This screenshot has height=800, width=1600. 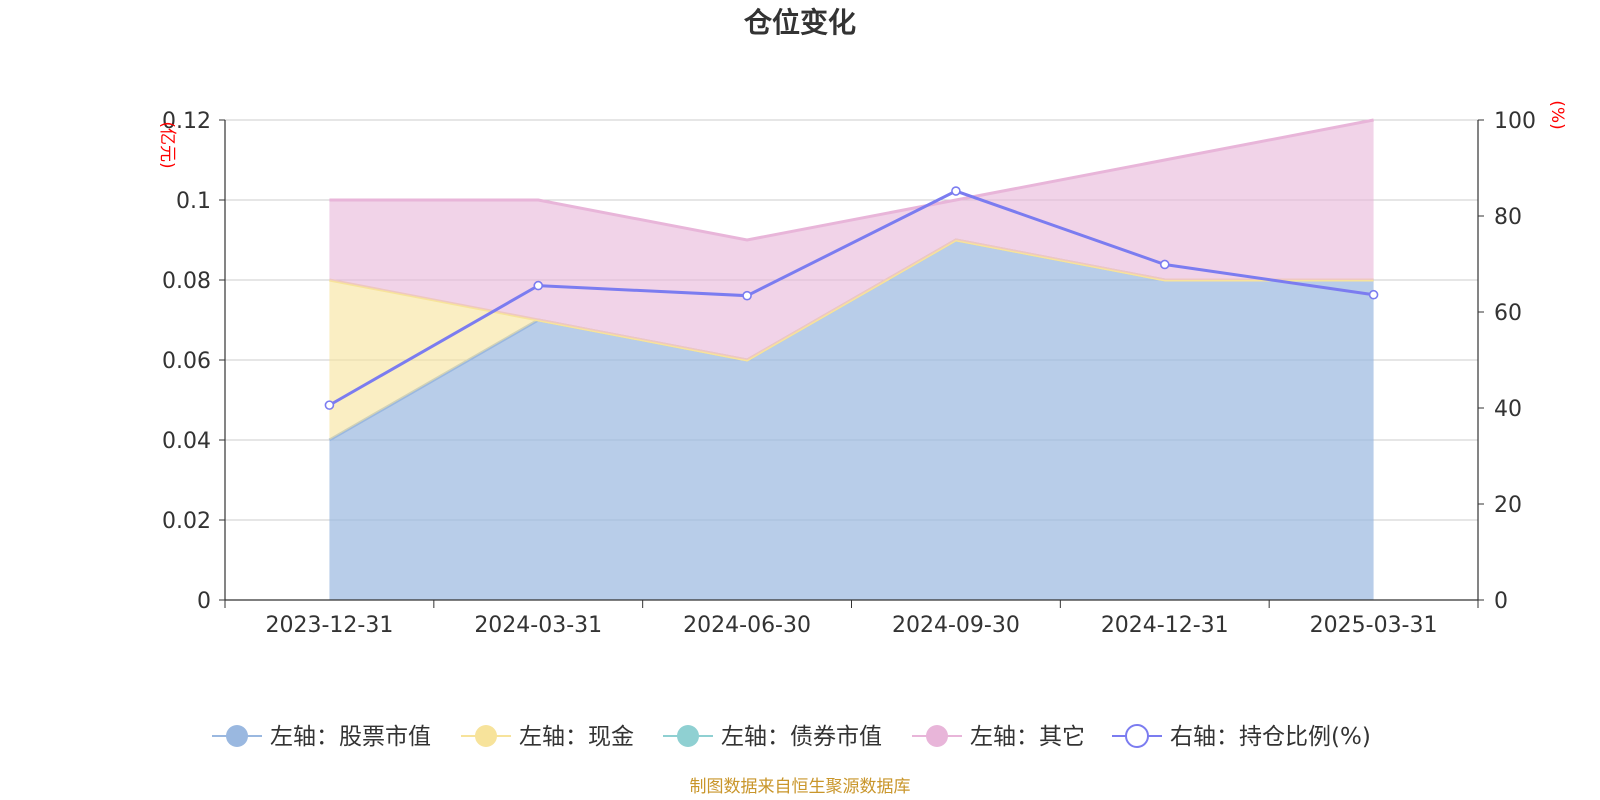 I want to click on legend-item: 右轴：持仓比例(%), so click(x=1241, y=737).